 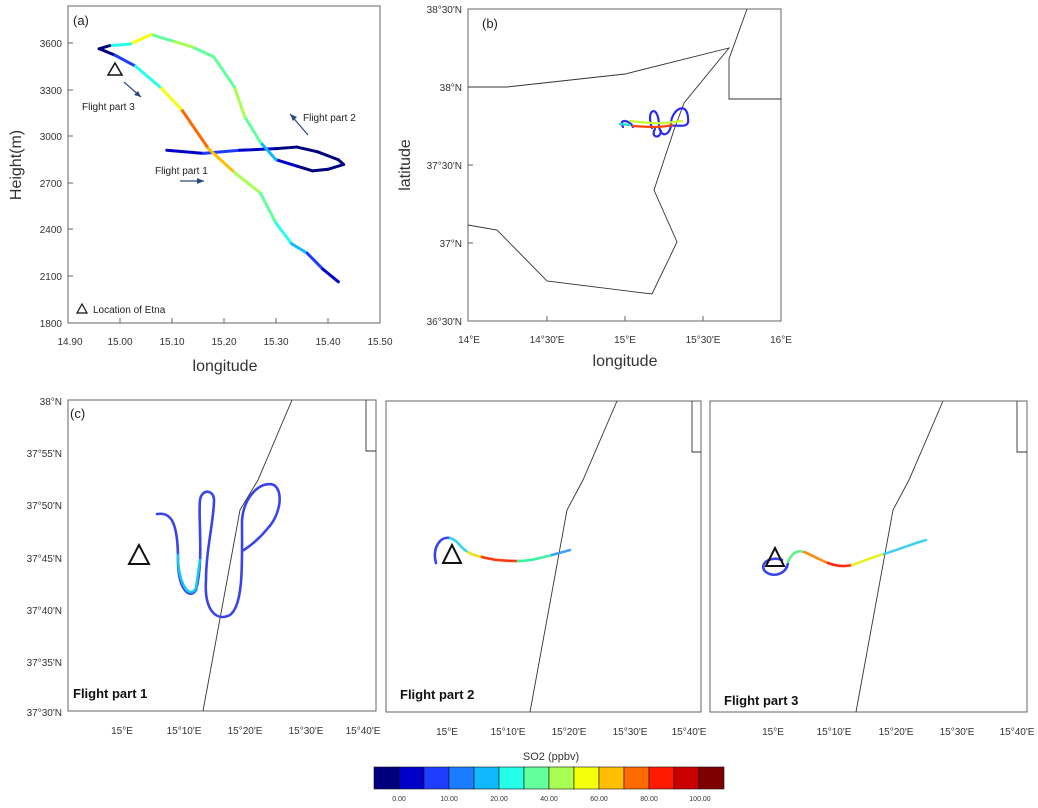 What do you see at coordinates (225, 366) in the screenshot?
I see `panel-a-xlabel: longitude` at bounding box center [225, 366].